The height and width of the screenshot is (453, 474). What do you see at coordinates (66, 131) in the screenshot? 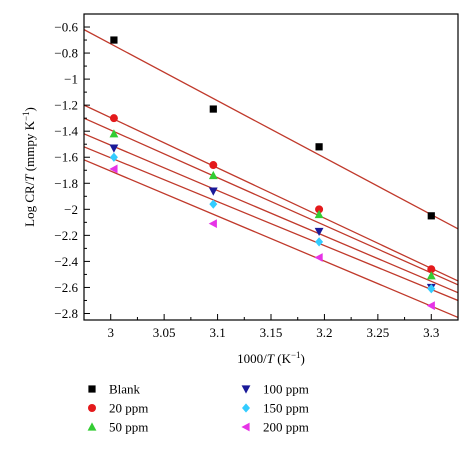
I see `y-tick-label: −1.4` at bounding box center [66, 131].